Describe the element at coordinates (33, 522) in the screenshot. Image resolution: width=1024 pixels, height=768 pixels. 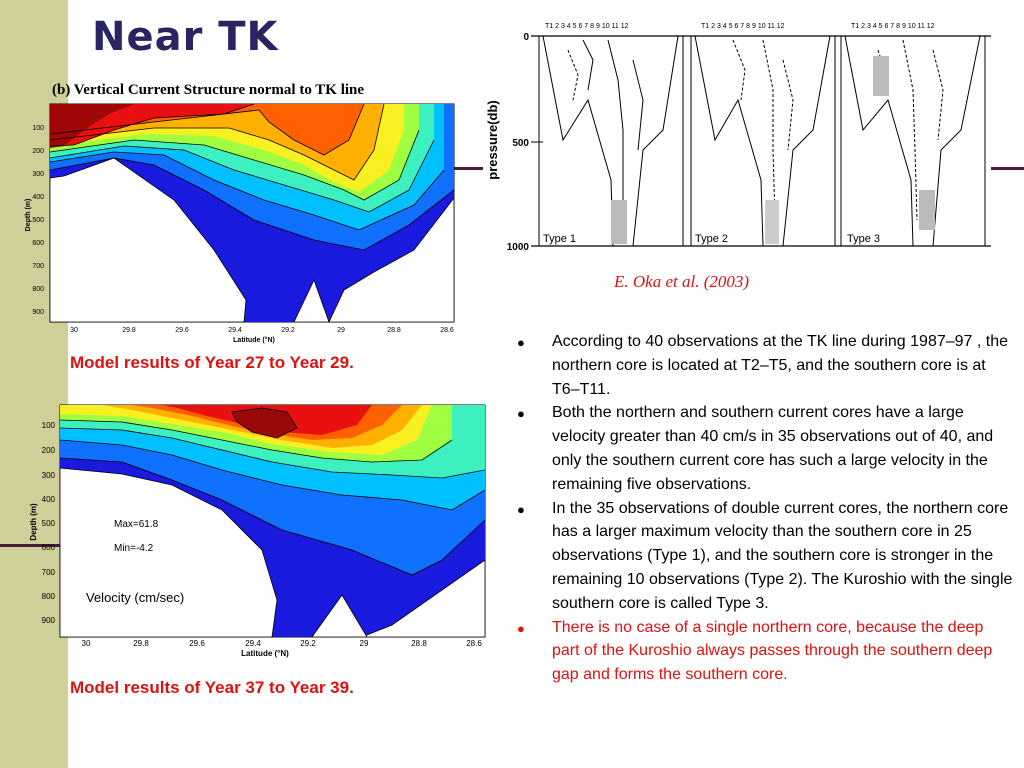
I see `bottom-plot-ylabel: Depth (m)` at that location.